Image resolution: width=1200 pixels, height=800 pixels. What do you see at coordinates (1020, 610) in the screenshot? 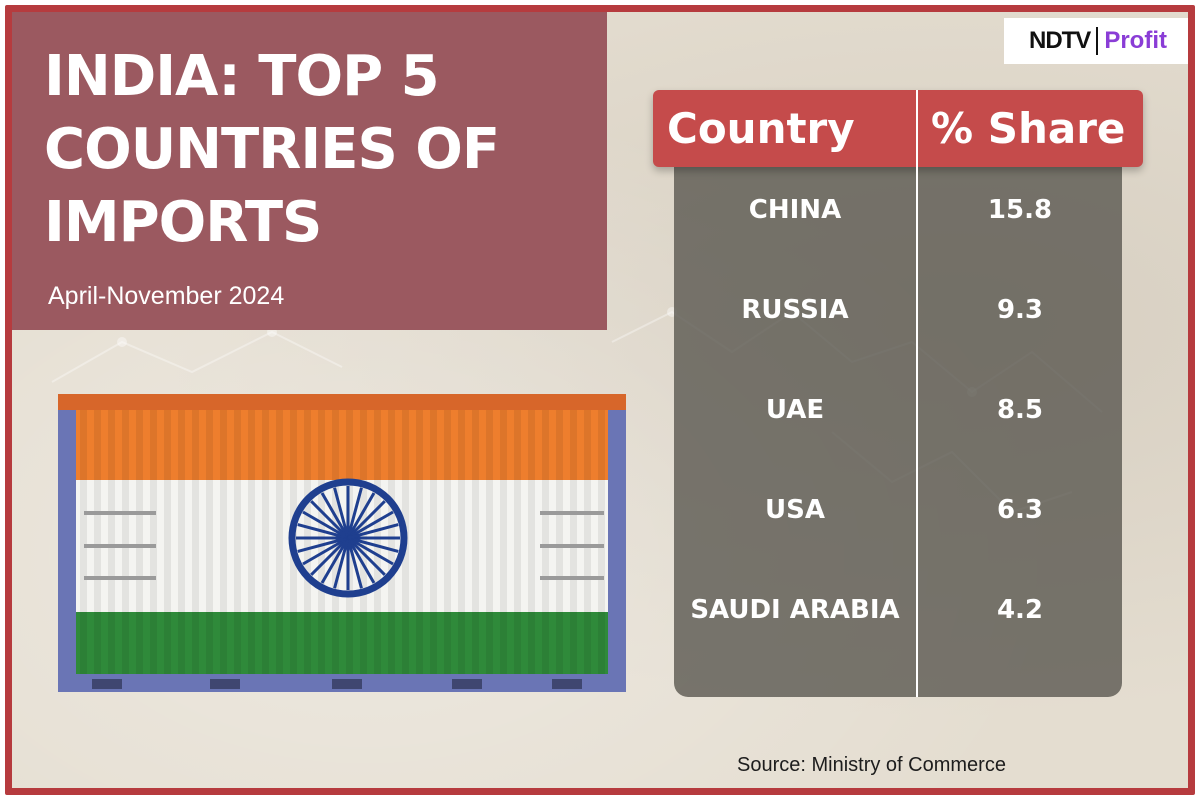
I see `table-cell-share: 4.2` at bounding box center [1020, 610].